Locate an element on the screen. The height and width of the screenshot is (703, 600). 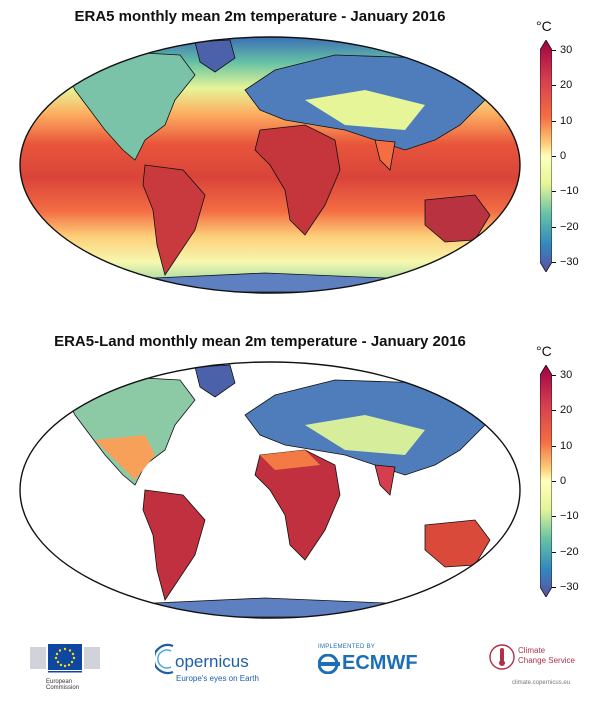
c3s-line1: Climate is located at coordinates (532, 650).